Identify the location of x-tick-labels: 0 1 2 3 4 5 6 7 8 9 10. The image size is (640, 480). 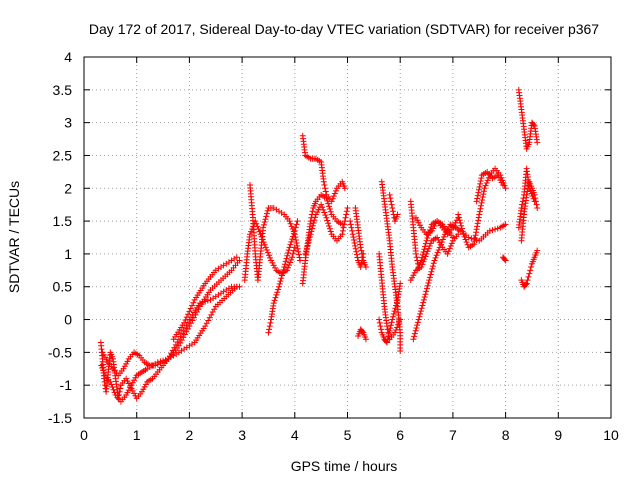
(349, 435).